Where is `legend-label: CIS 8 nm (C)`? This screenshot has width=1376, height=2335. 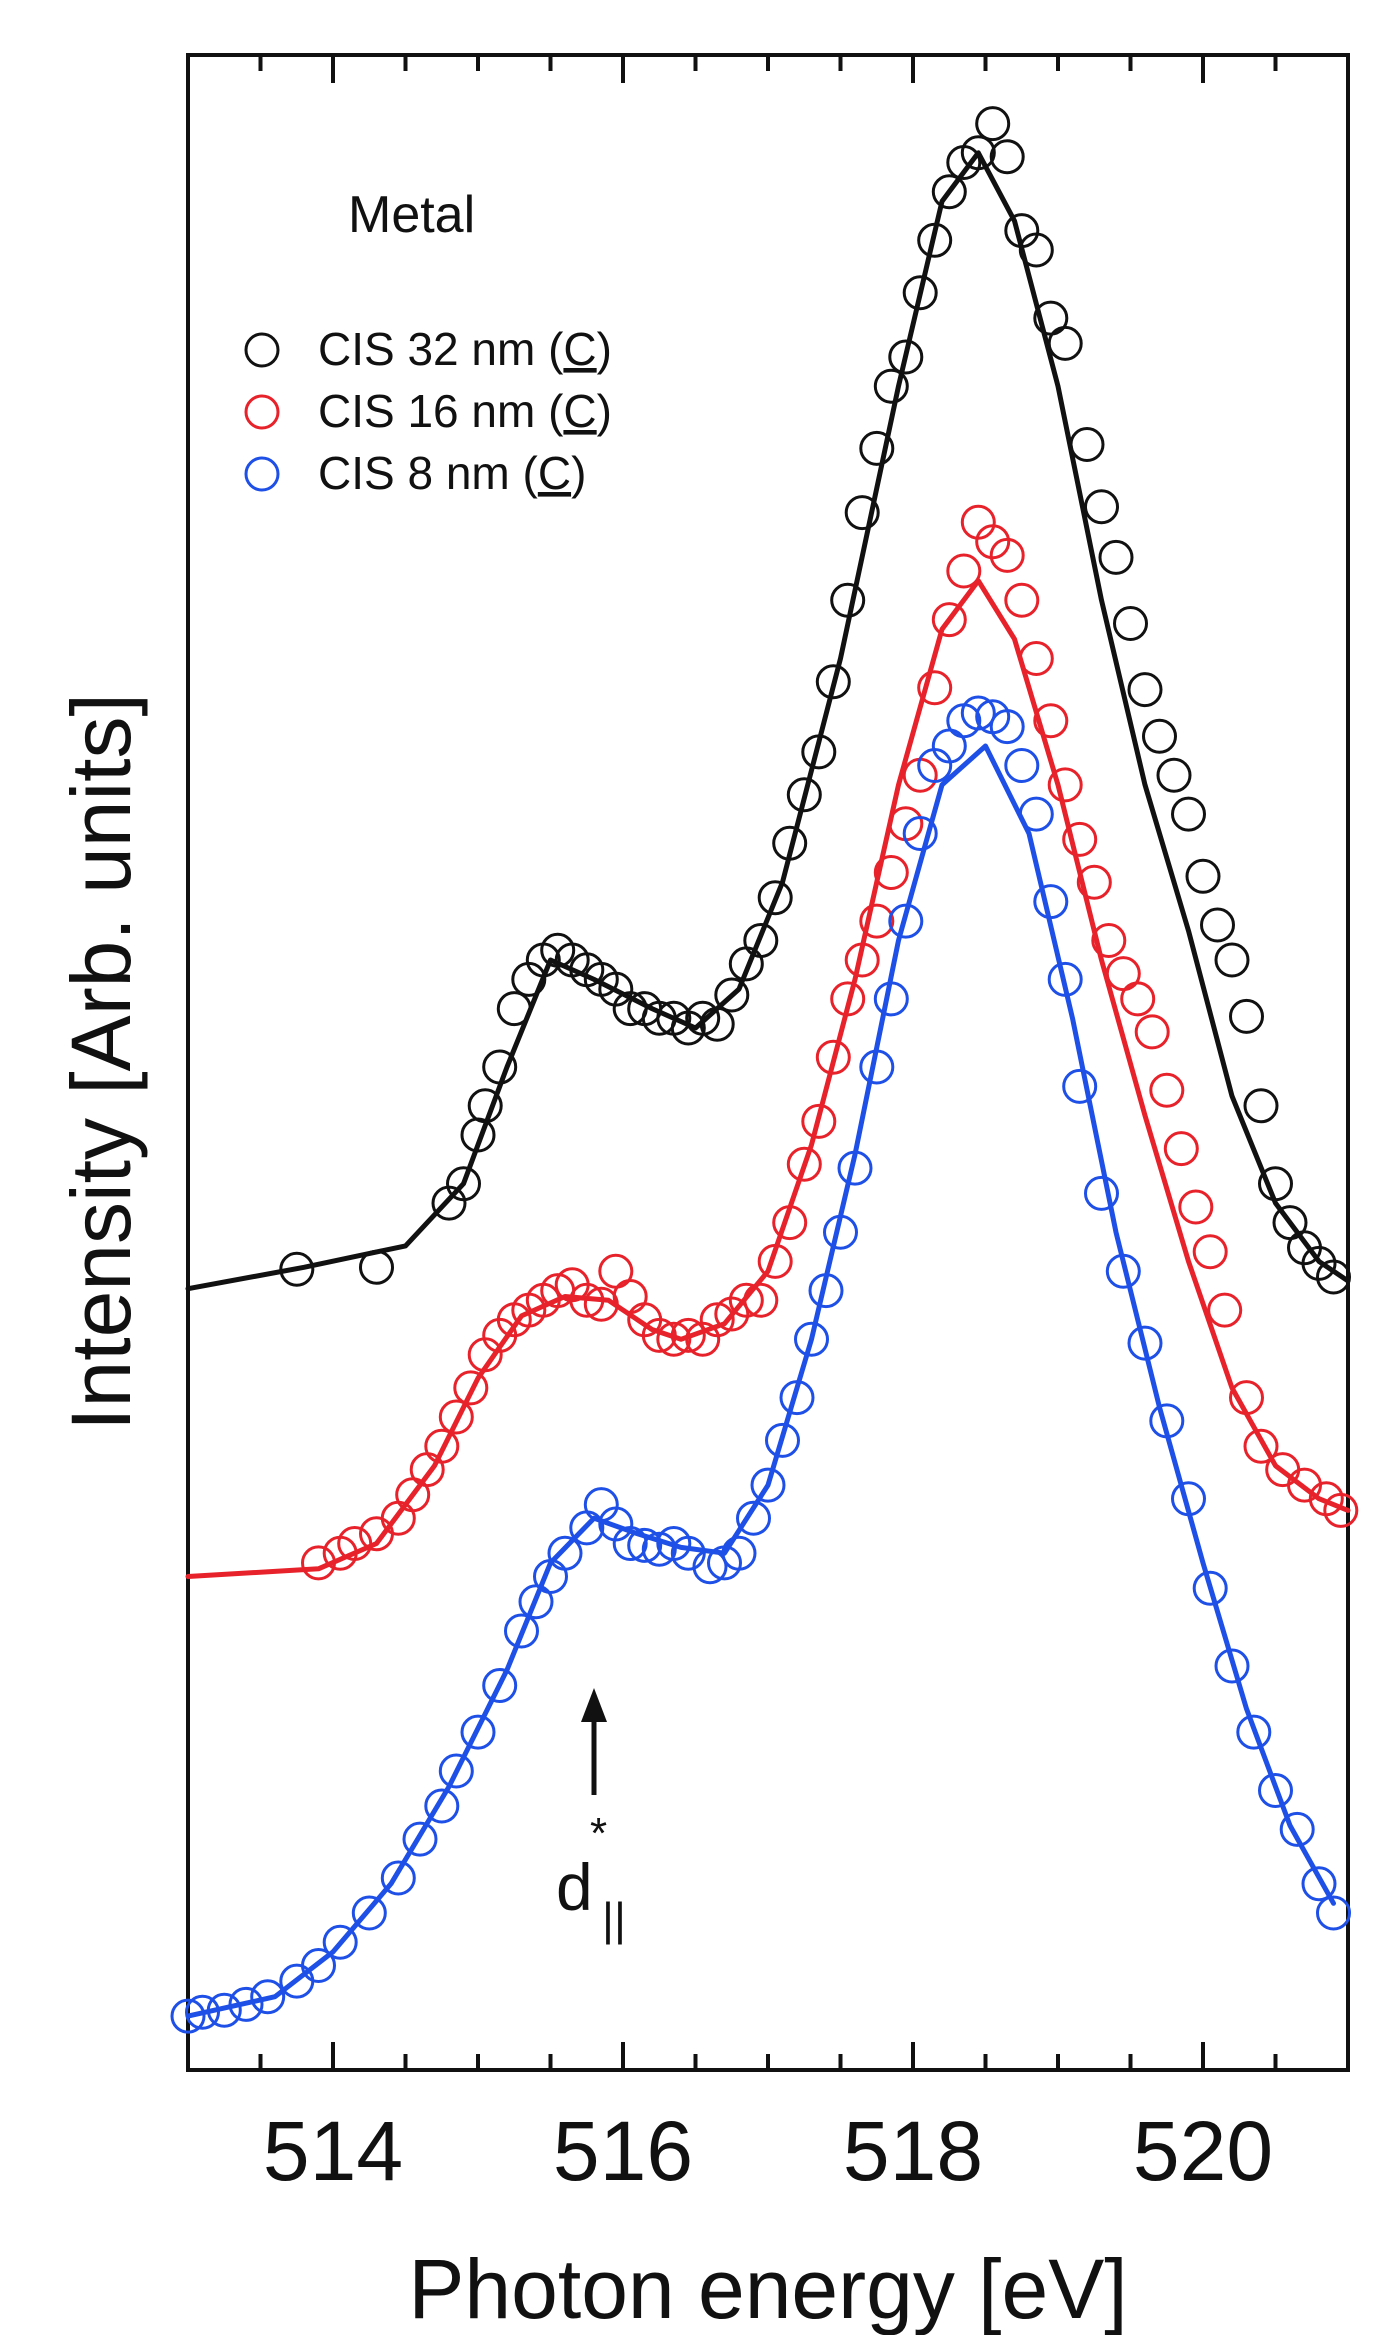
legend-label: CIS 8 nm (C) is located at coordinates (452, 473).